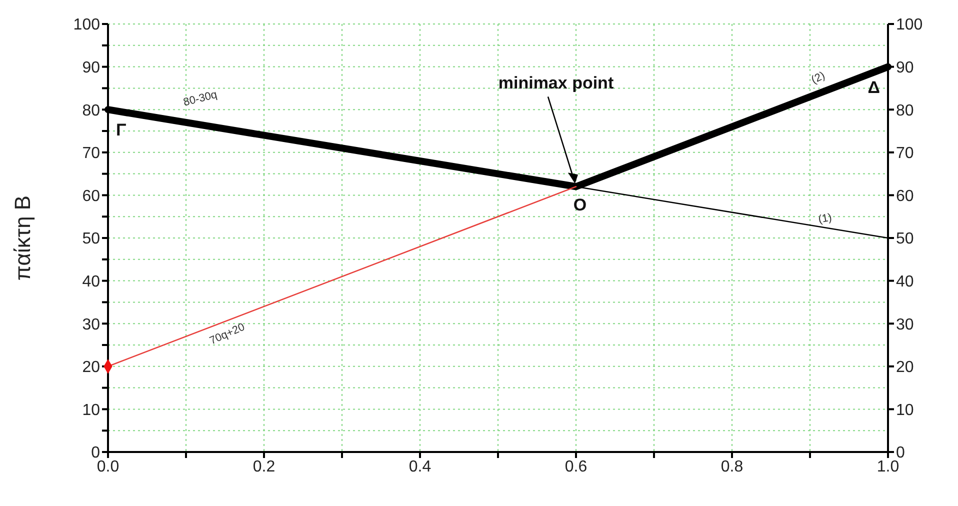  What do you see at coordinates (264, 467) in the screenshot?
I see `x-tick-label: 0.2` at bounding box center [264, 467].